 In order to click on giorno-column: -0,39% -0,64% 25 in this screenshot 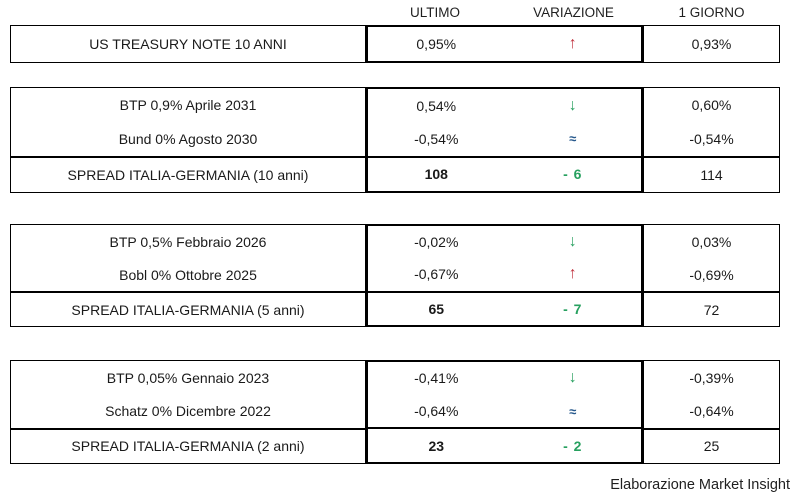, I will do `click(711, 412)`.